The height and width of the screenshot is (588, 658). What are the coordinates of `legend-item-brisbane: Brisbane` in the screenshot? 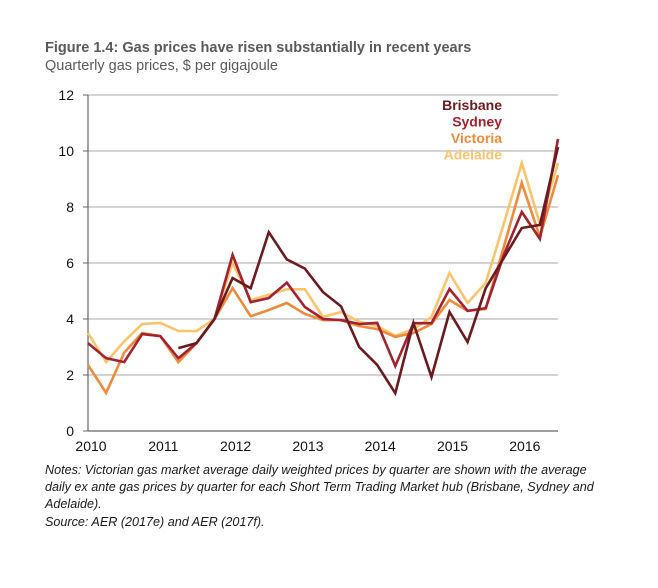 It's located at (472, 105).